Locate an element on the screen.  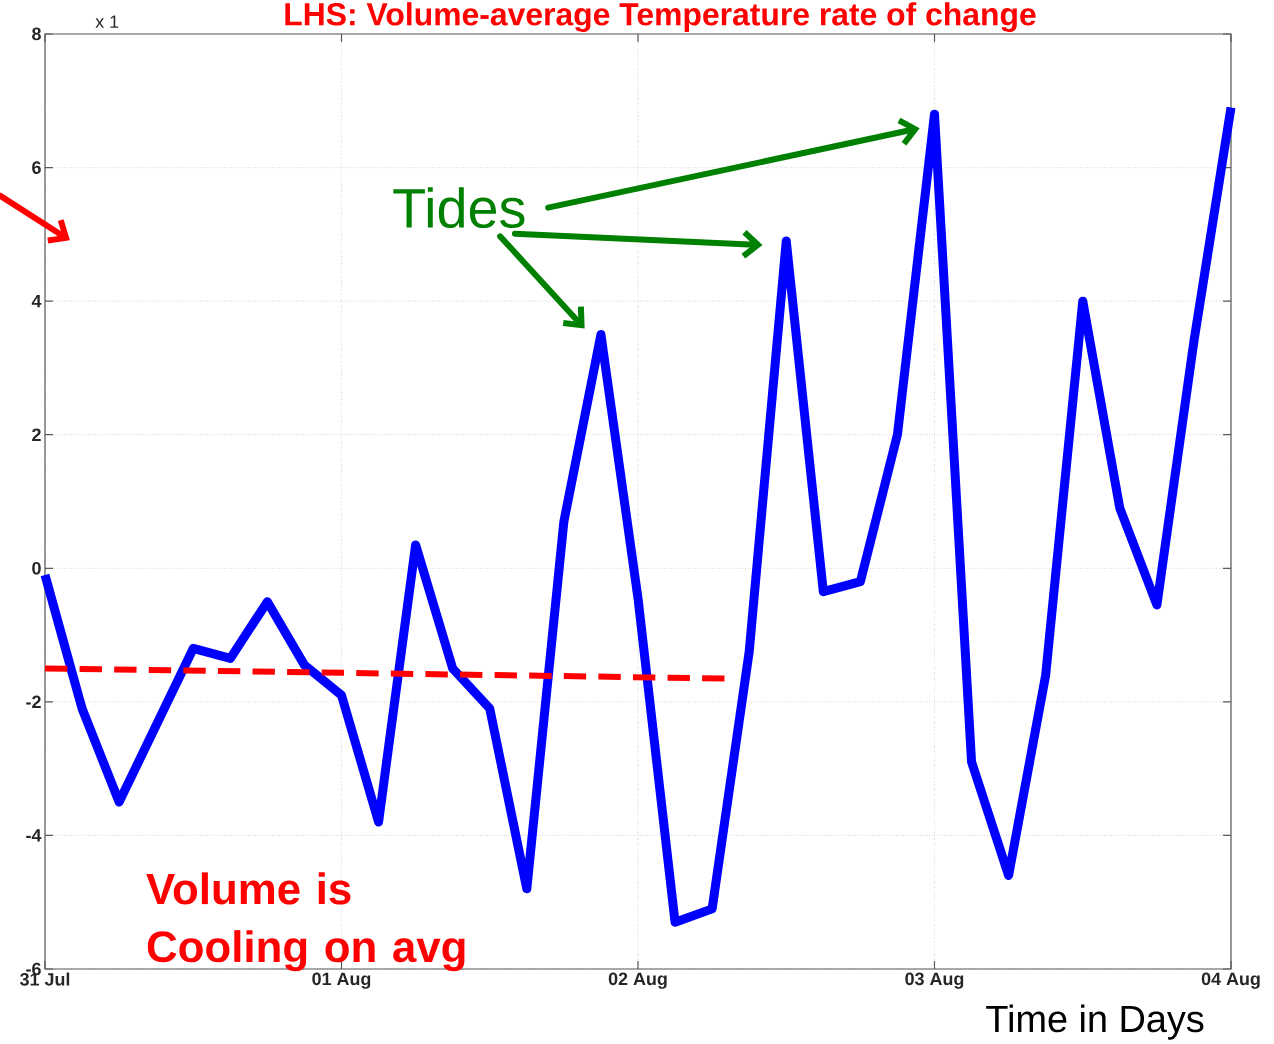
y-tick-label: 6 is located at coordinates (36, 167).